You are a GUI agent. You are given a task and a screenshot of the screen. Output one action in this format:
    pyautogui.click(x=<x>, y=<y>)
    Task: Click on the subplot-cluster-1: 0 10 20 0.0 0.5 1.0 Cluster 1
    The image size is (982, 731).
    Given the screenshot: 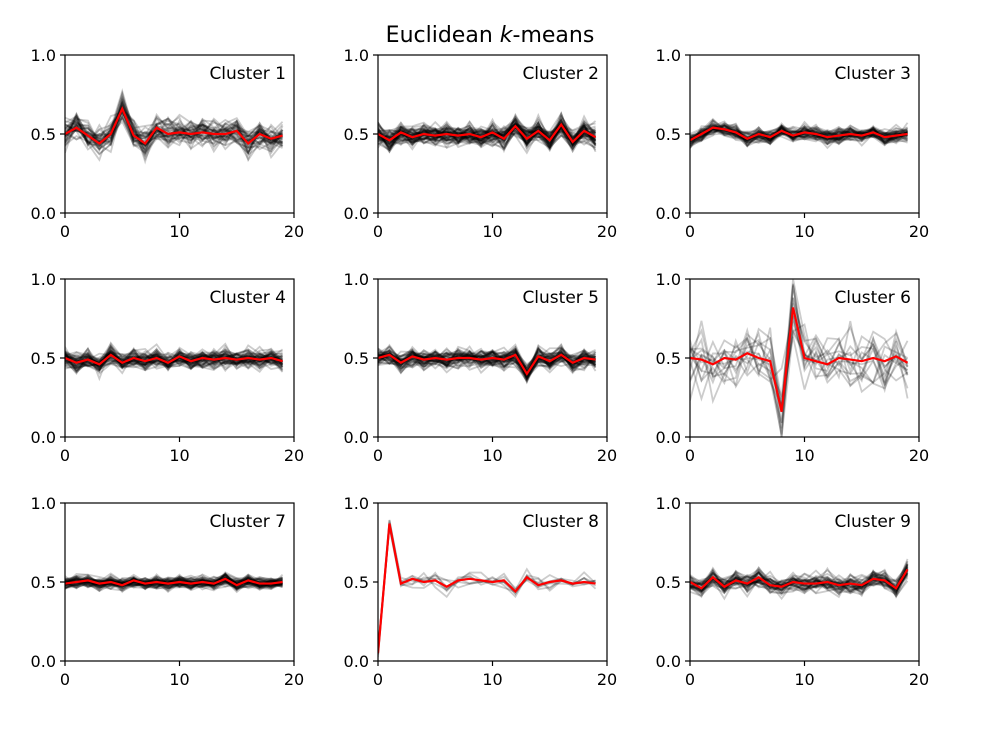 What is the action you would take?
    pyautogui.click(x=168, y=143)
    